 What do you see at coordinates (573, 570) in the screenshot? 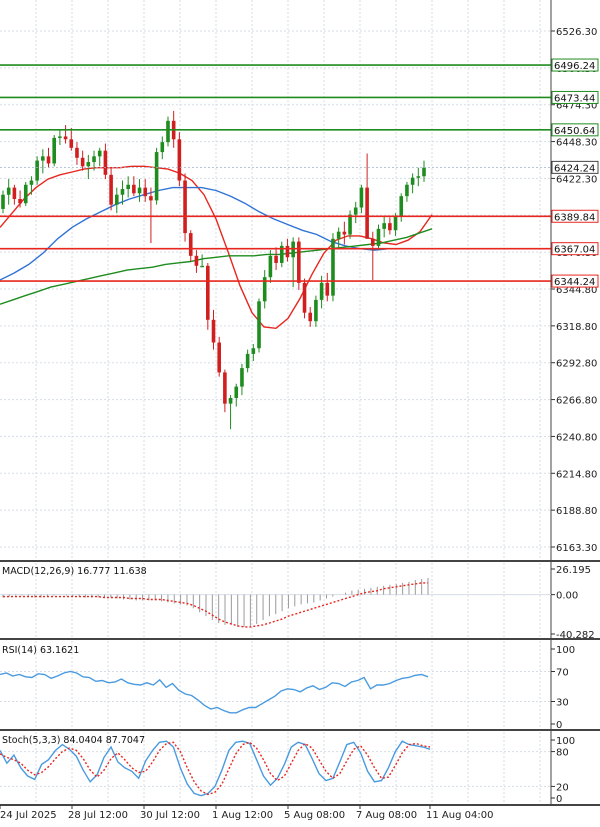
I see `macd-tick-label: 26.195` at bounding box center [573, 570].